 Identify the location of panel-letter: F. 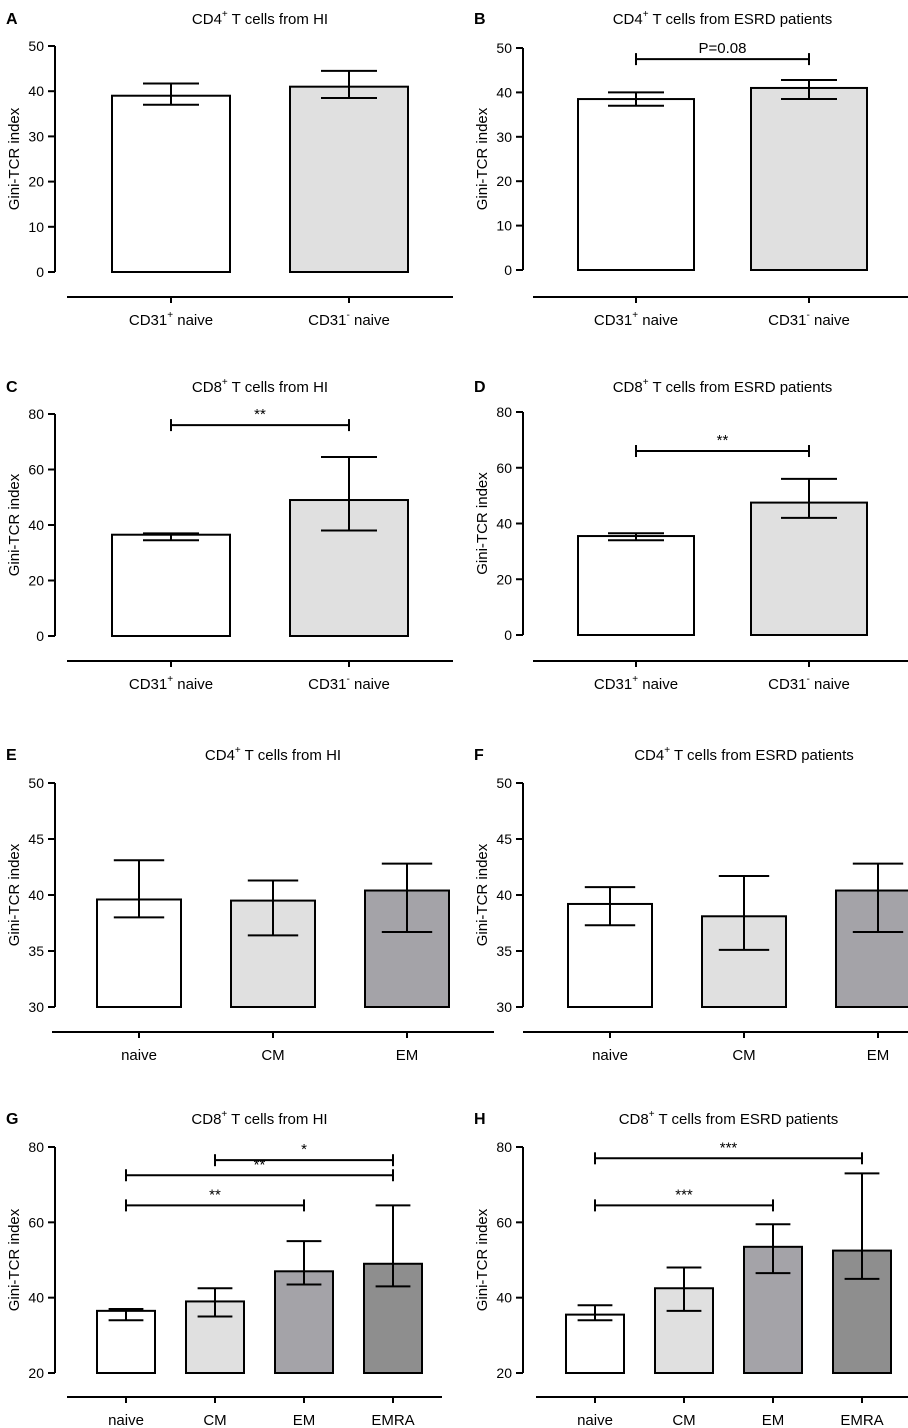
(479, 755).